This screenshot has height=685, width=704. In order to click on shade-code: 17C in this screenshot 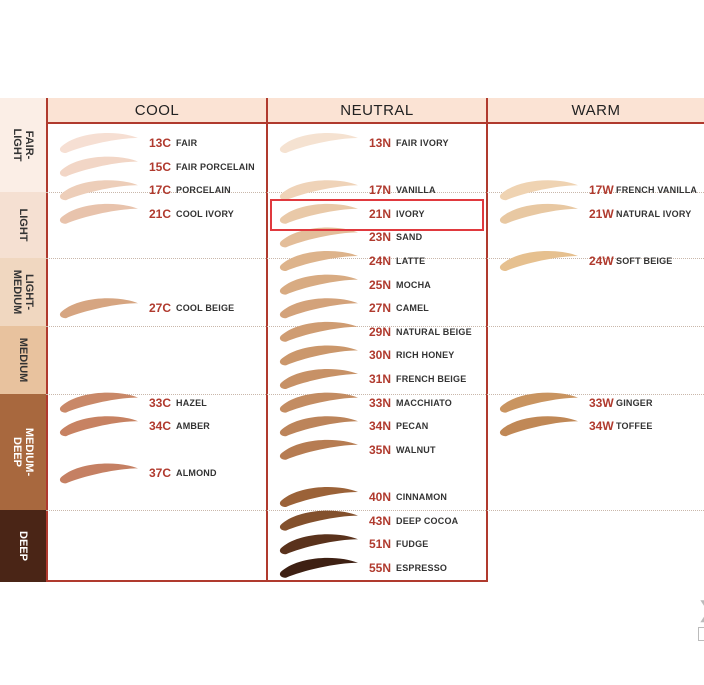, I will do `click(160, 190)`.